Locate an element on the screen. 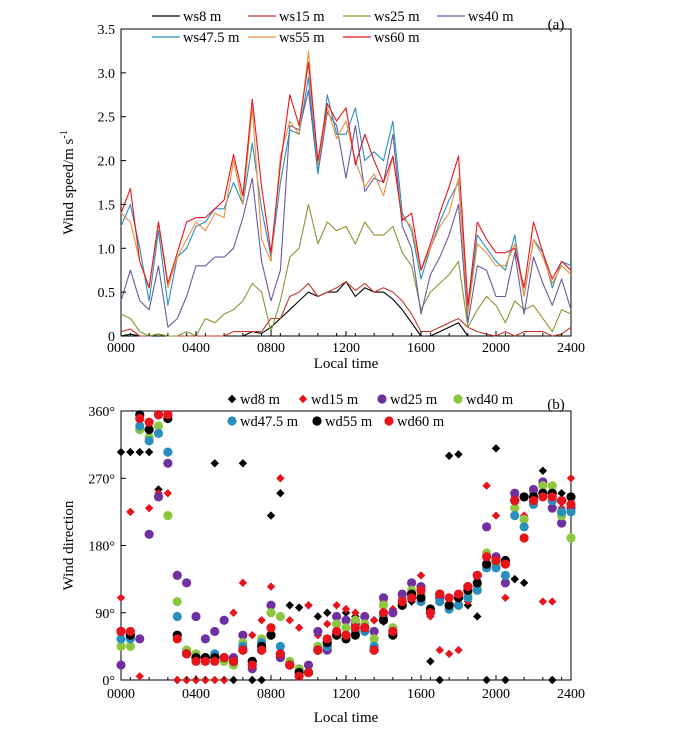  y-axis-label: Wind direction is located at coordinates (69, 545).